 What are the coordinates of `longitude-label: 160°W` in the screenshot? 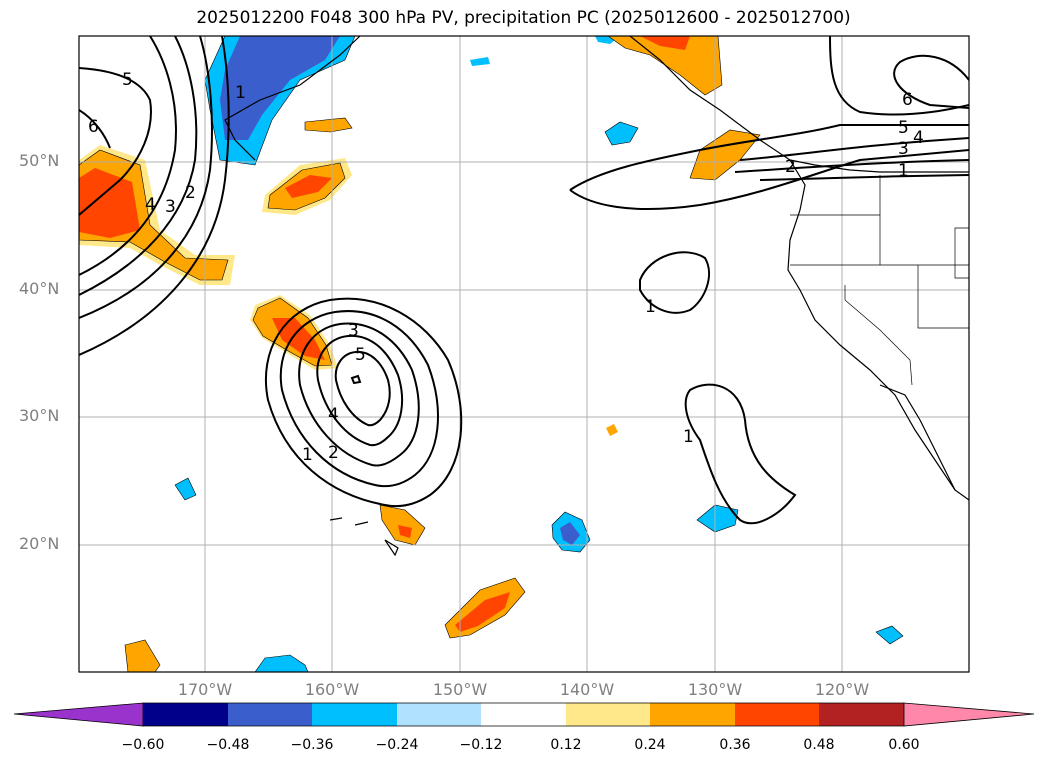 It's located at (332, 689).